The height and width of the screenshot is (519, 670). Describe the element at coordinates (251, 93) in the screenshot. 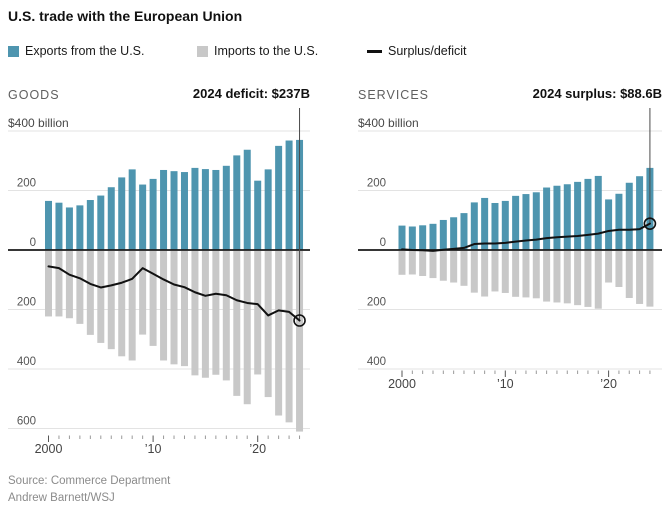

I see `goods-annotation: 2024 deficit: $237B` at that location.